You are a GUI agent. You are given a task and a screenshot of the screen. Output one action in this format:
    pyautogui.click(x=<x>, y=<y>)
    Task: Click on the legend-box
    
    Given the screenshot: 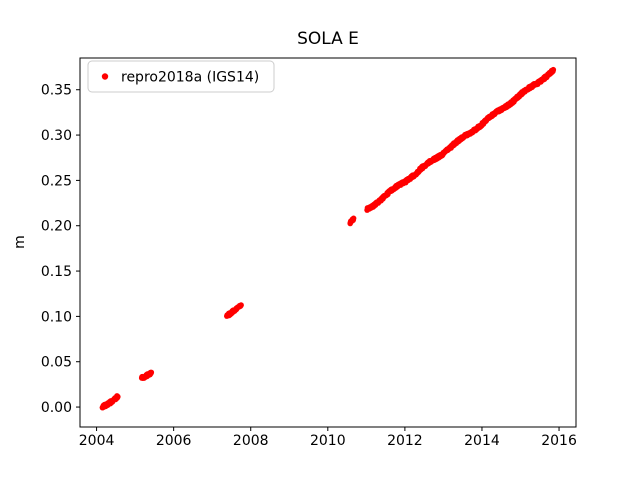 What is the action you would take?
    pyautogui.click(x=181, y=76)
    